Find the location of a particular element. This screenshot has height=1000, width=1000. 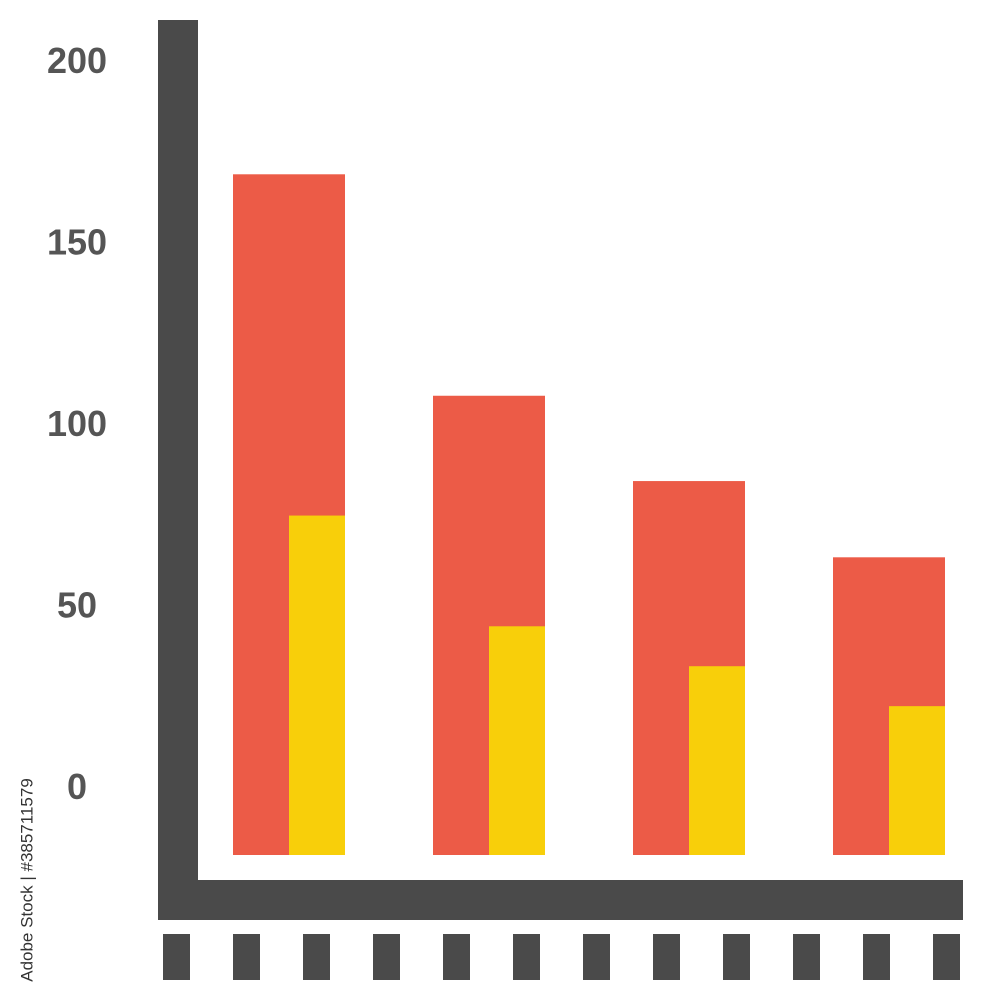

y-tick-label: 0 is located at coordinates (77, 786).